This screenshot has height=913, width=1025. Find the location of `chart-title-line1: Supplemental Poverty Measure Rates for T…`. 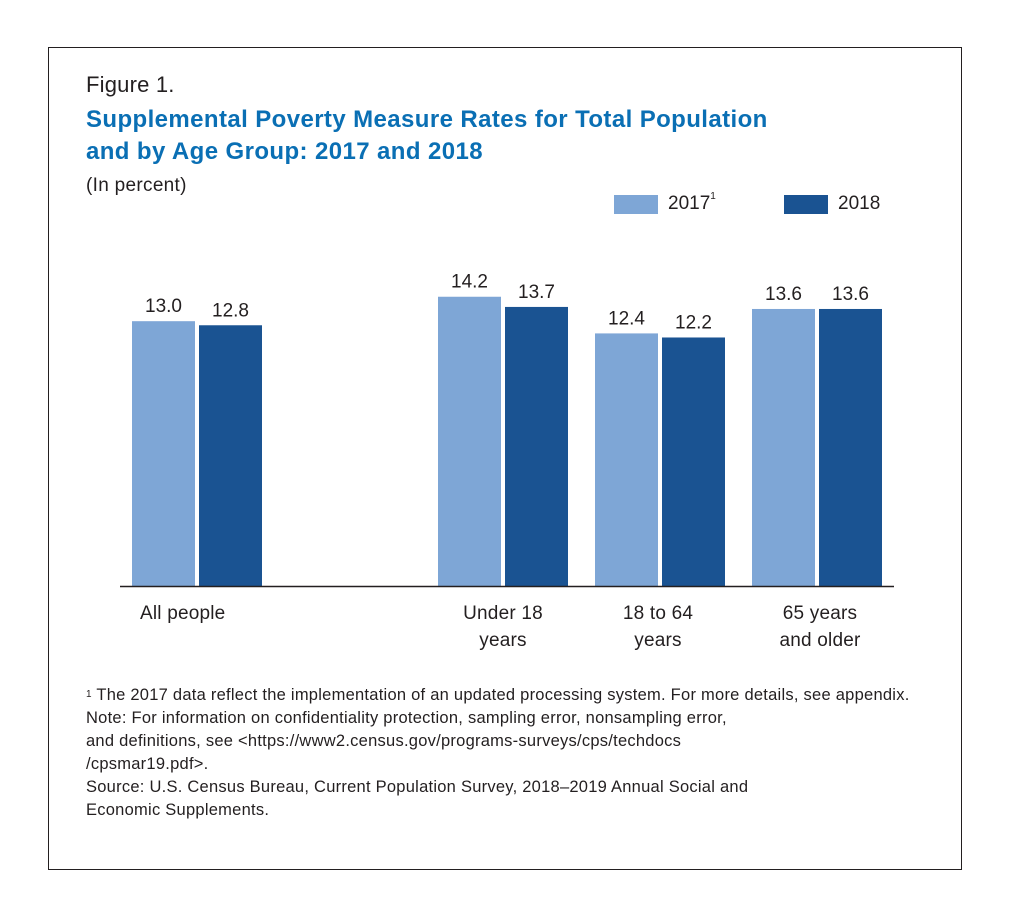

chart-title-line1: Supplemental Poverty Measure Rates for T… is located at coordinates (427, 119).